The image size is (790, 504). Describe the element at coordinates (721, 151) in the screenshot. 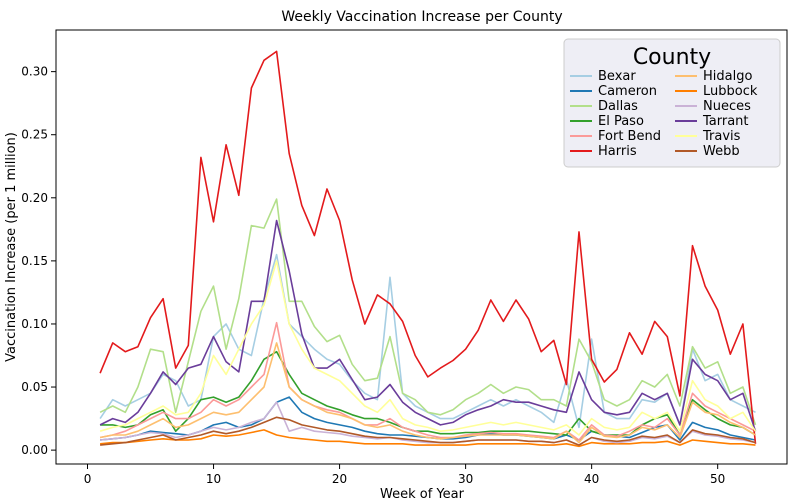

I see `legend-label: Webb` at that location.